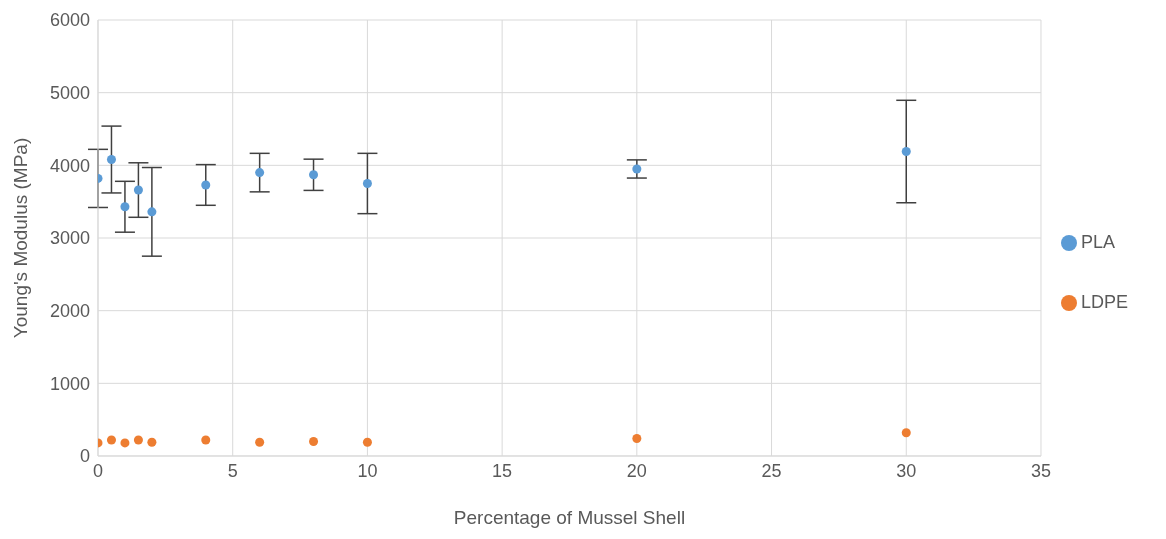 This screenshot has width=1166, height=539. What do you see at coordinates (69, 238) in the screenshot?
I see `y-tick-label: 3000` at bounding box center [69, 238].